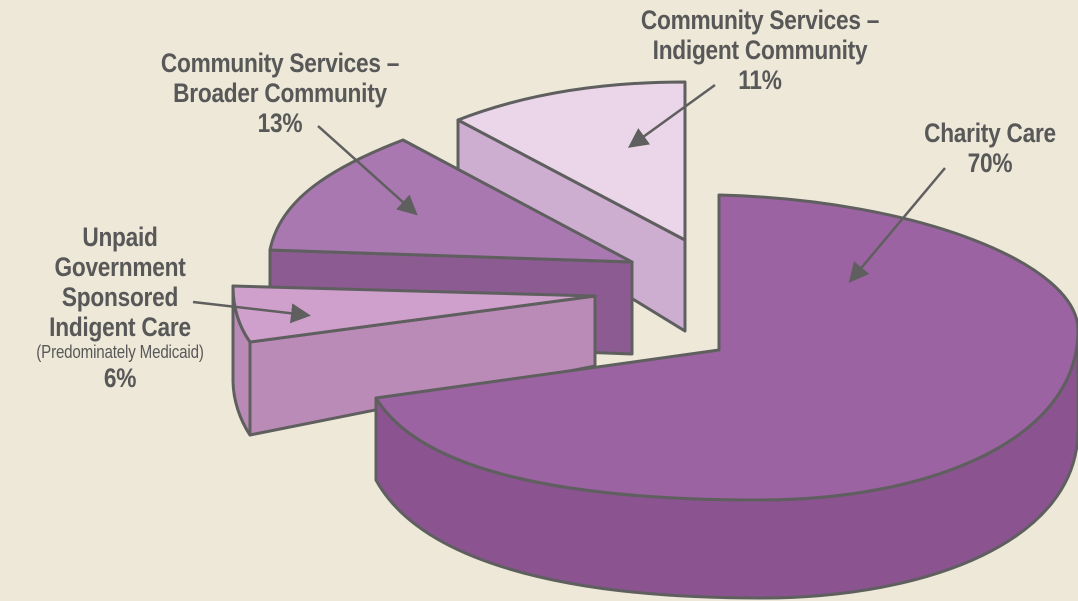 The image size is (1078, 601). Describe the element at coordinates (120, 267) in the screenshot. I see `label-line: Government` at that location.